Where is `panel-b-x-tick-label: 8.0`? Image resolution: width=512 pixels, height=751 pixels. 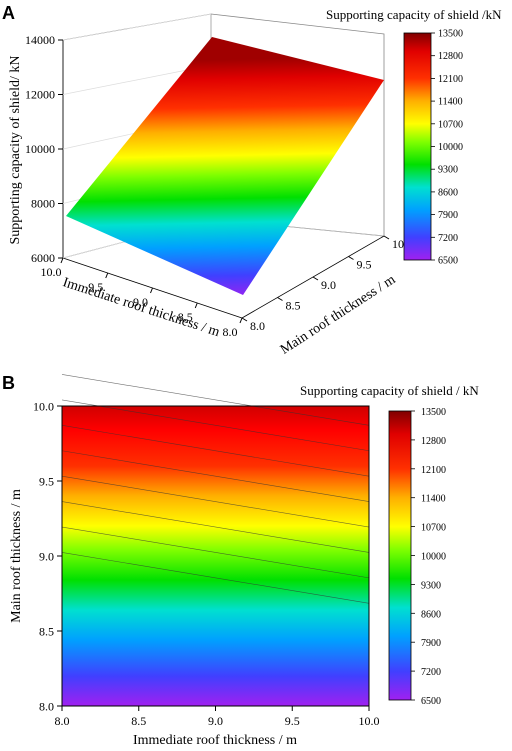
panel-b-x-tick-label: 8.0 is located at coordinates (62, 721).